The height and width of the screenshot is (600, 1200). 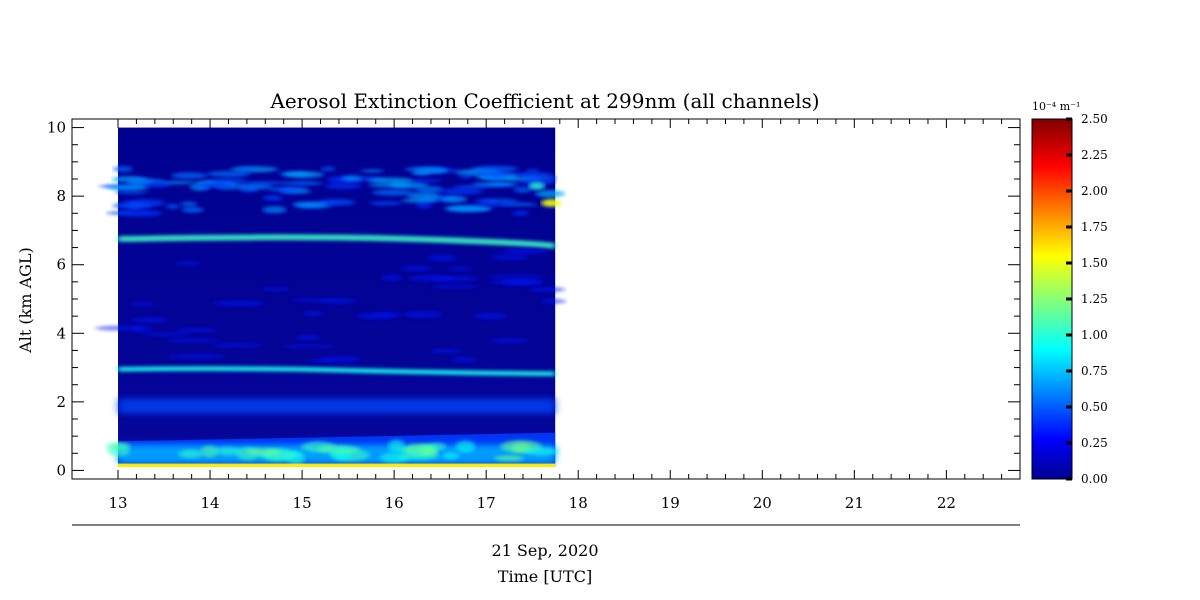 What do you see at coordinates (210, 503) in the screenshot?
I see `x-tick-label: 14` at bounding box center [210, 503].